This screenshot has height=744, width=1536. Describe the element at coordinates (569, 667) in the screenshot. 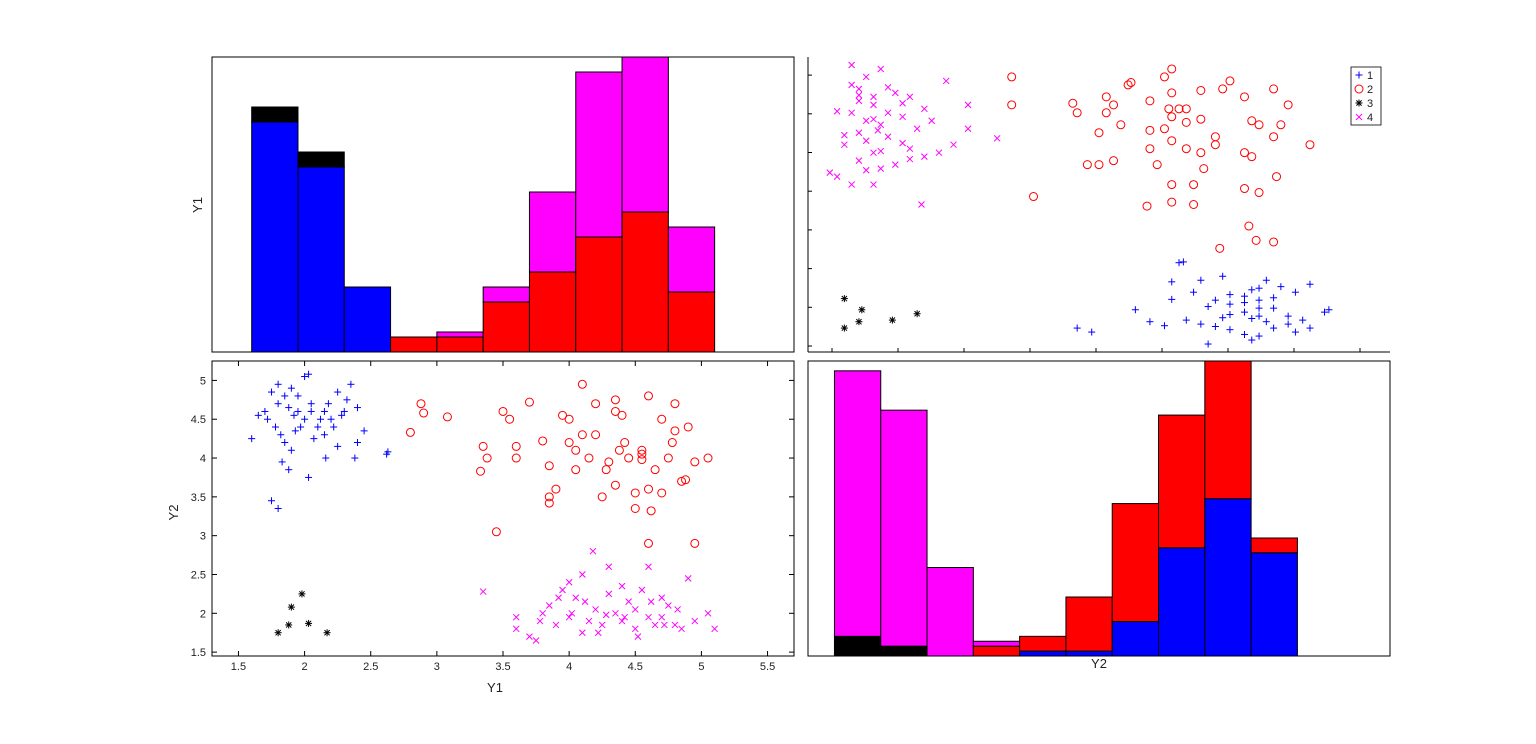

I see `x-tick-label: 4` at that location.